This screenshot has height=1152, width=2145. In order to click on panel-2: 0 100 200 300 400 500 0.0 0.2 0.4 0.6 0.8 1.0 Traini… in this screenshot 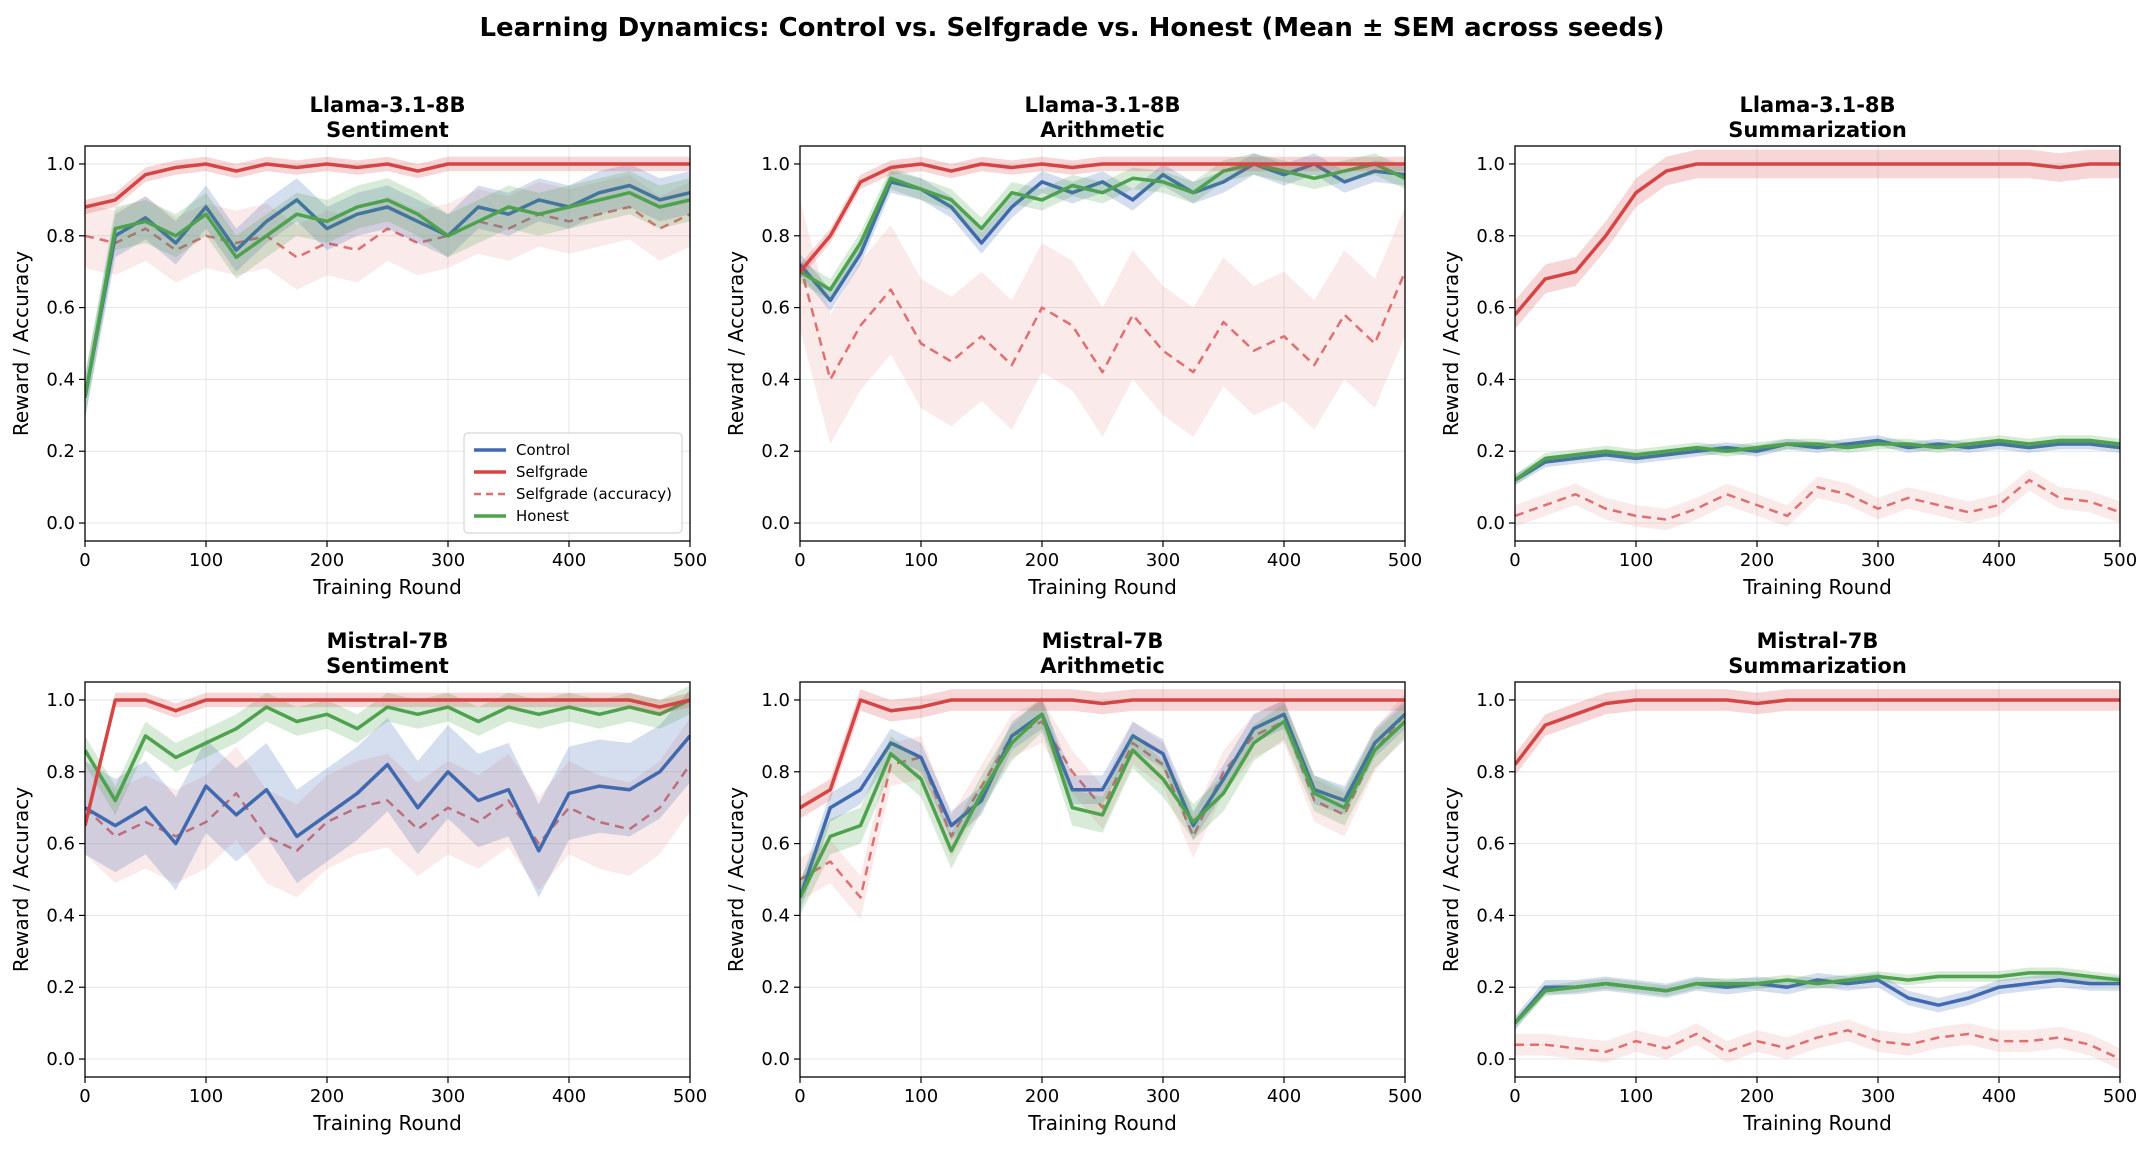, I will do `click(1788, 346)`.